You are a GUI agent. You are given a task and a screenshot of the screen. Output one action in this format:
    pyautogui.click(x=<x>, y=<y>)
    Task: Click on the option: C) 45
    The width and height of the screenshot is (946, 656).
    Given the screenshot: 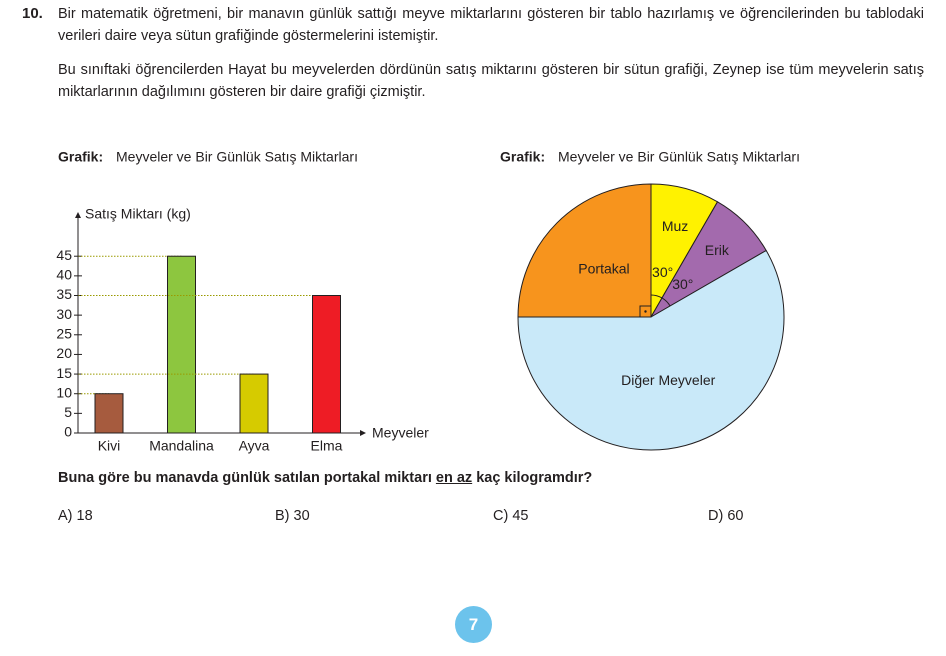 What is the action you would take?
    pyautogui.click(x=511, y=516)
    